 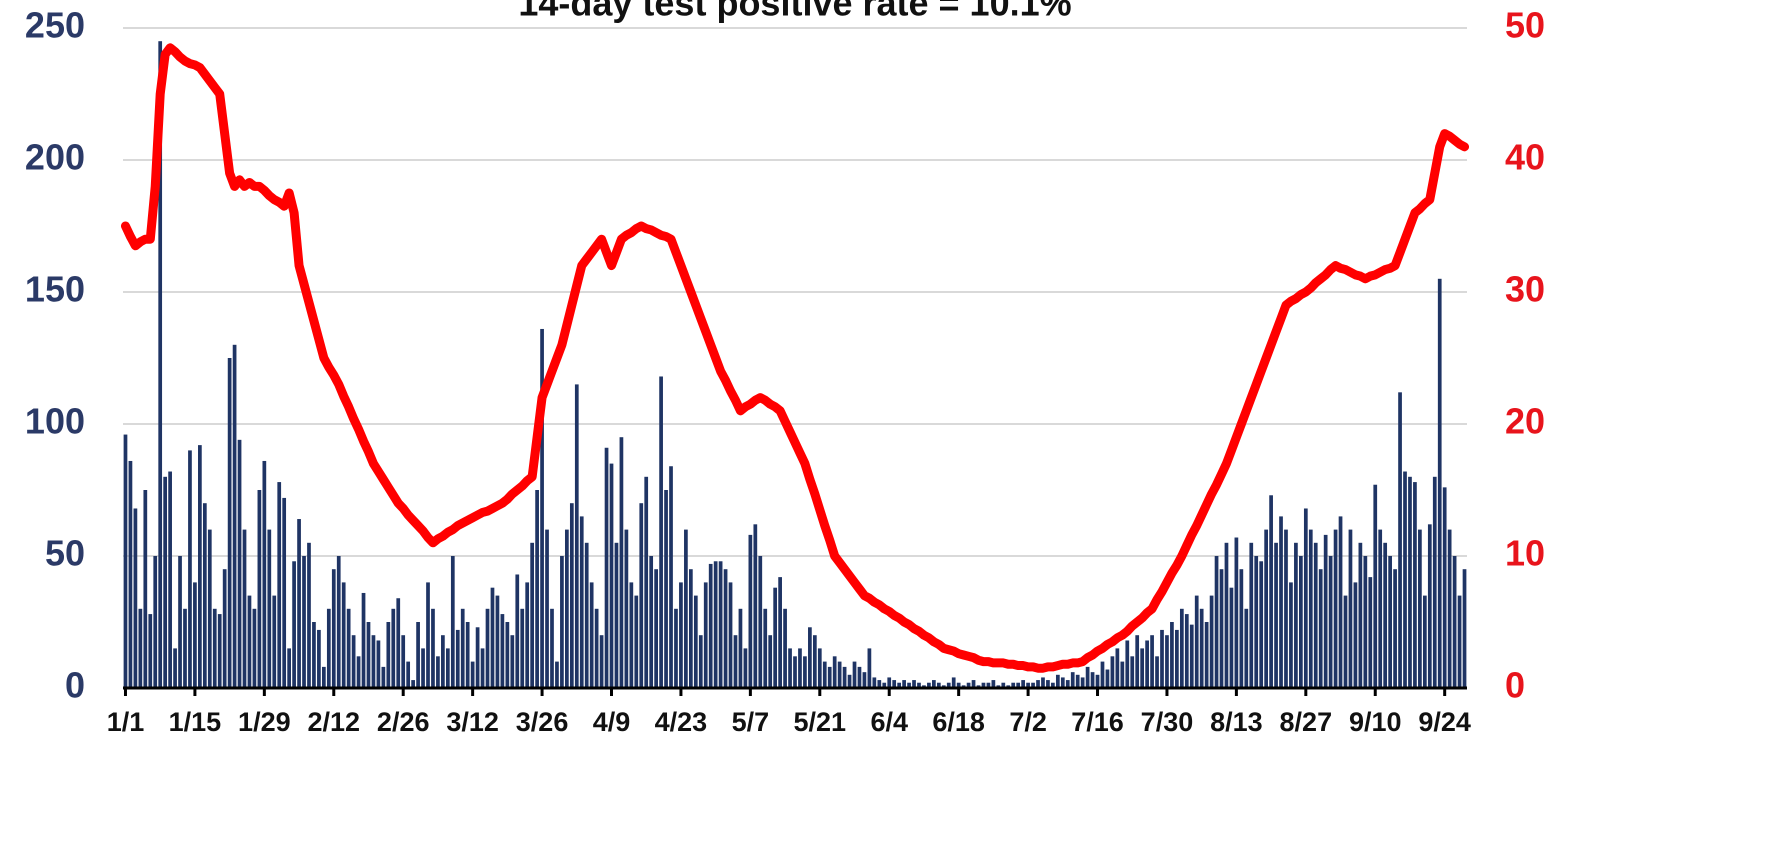 I want to click on x-tick-label: 7/2, so click(x=1028, y=722).